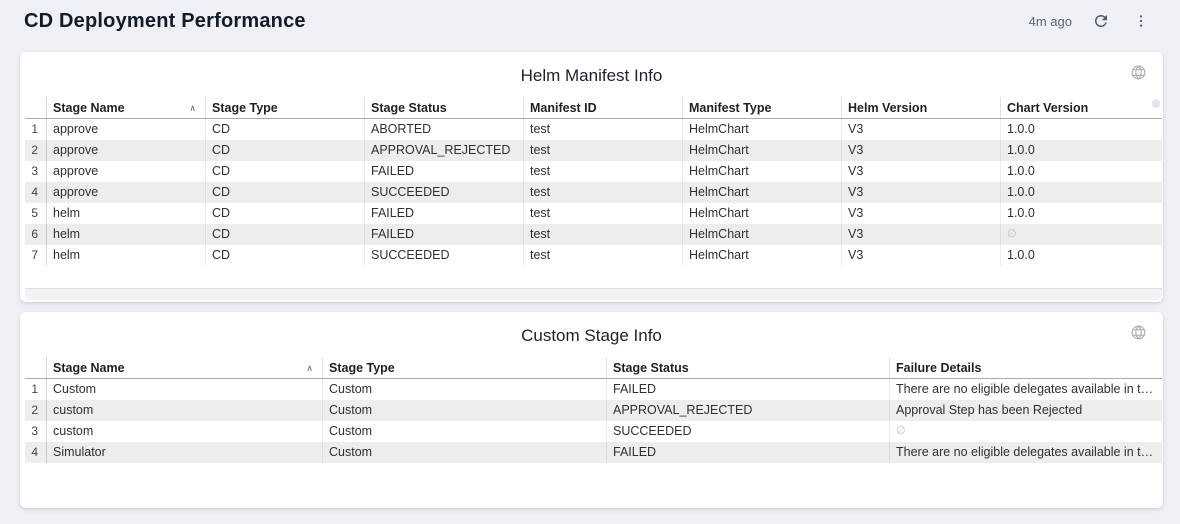 This screenshot has height=524, width=1180. Describe the element at coordinates (1156, 103) in the screenshot. I see `vertical-scrollbar-thumb` at that location.